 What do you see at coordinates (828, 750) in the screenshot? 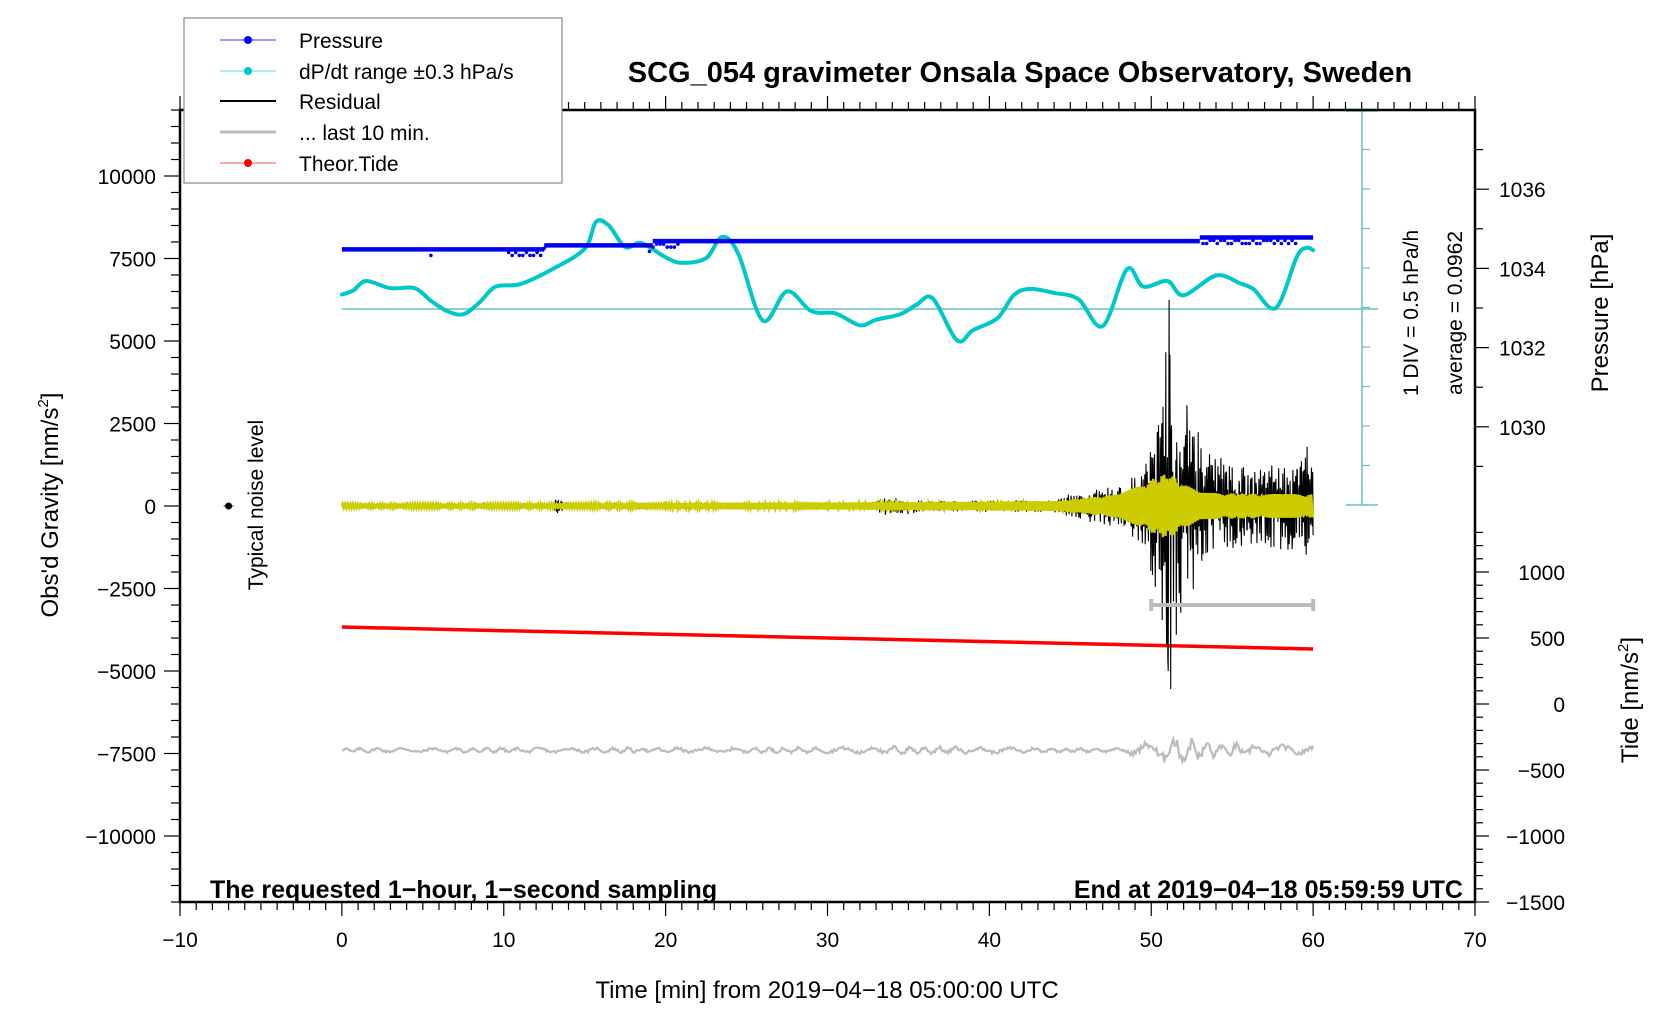
I see `last10-series` at bounding box center [828, 750].